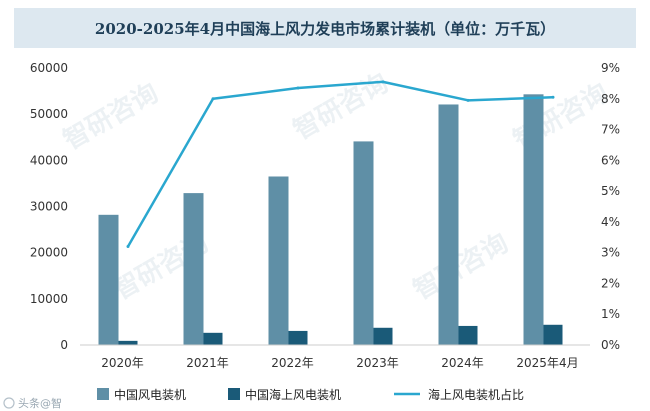  Describe the element at coordinates (40, 403) in the screenshot. I see `footer-logo-text: 头条@智` at that location.